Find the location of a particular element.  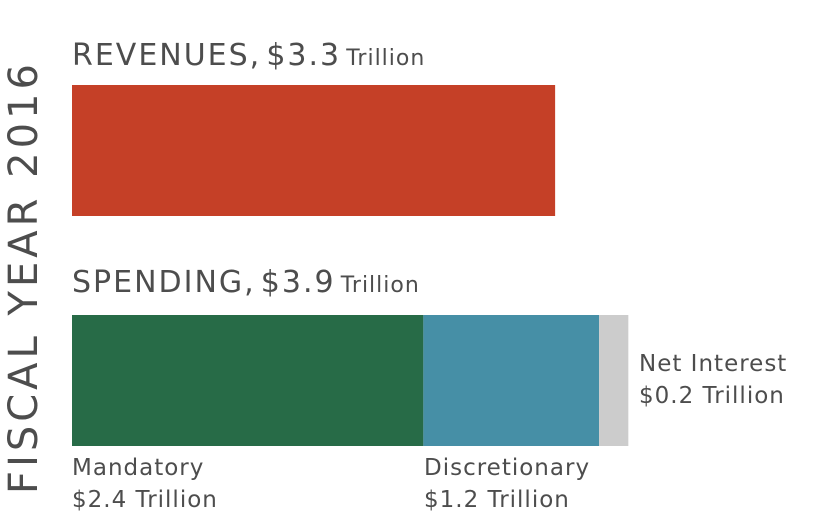

mandatory-label: Mandatory $2.4 Trillion is located at coordinates (145, 484).